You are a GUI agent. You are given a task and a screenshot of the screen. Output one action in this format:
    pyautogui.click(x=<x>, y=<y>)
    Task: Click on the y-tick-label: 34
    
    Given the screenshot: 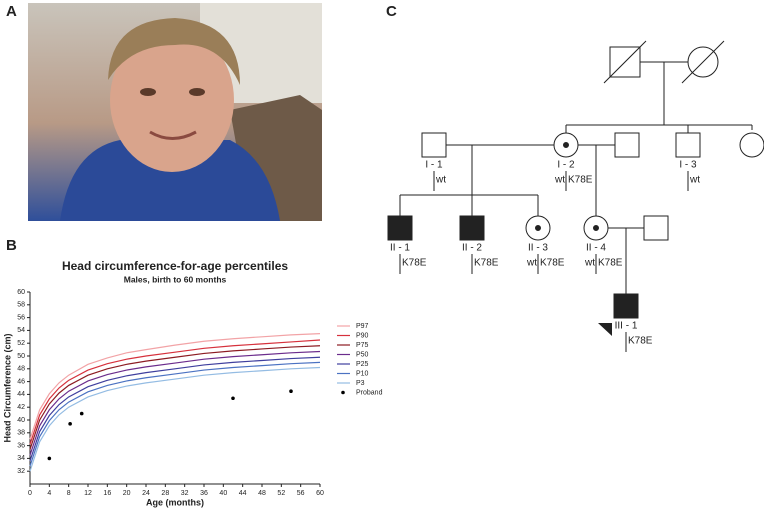 What is the action you would take?
    pyautogui.click(x=21, y=458)
    